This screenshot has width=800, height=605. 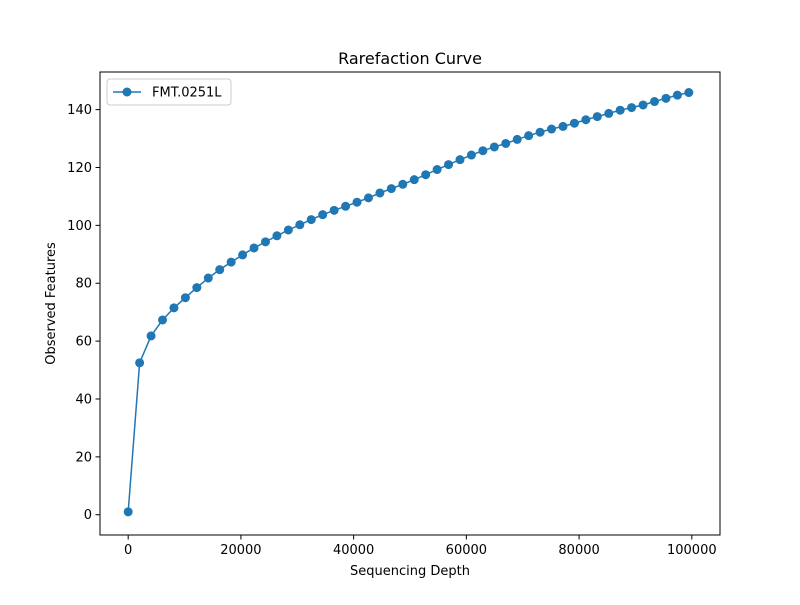 What do you see at coordinates (578, 550) in the screenshot?
I see `x-tick-label: 80000` at bounding box center [578, 550].